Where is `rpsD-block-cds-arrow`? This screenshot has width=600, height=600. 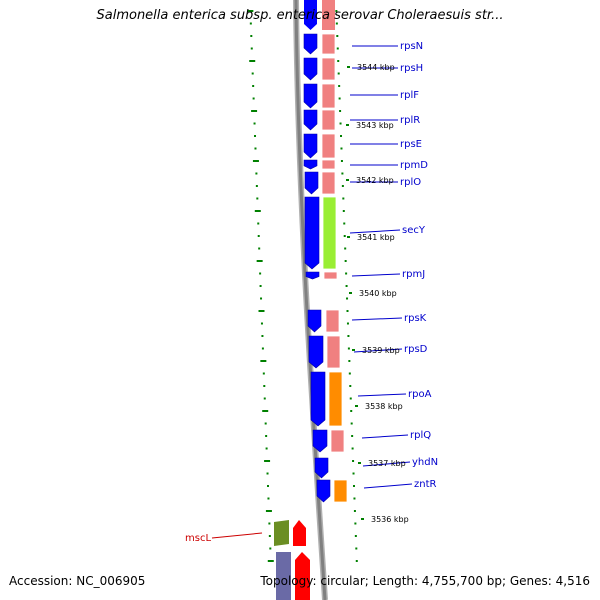
rpsD-block-cds-arrow is located at coordinates (316, 352).